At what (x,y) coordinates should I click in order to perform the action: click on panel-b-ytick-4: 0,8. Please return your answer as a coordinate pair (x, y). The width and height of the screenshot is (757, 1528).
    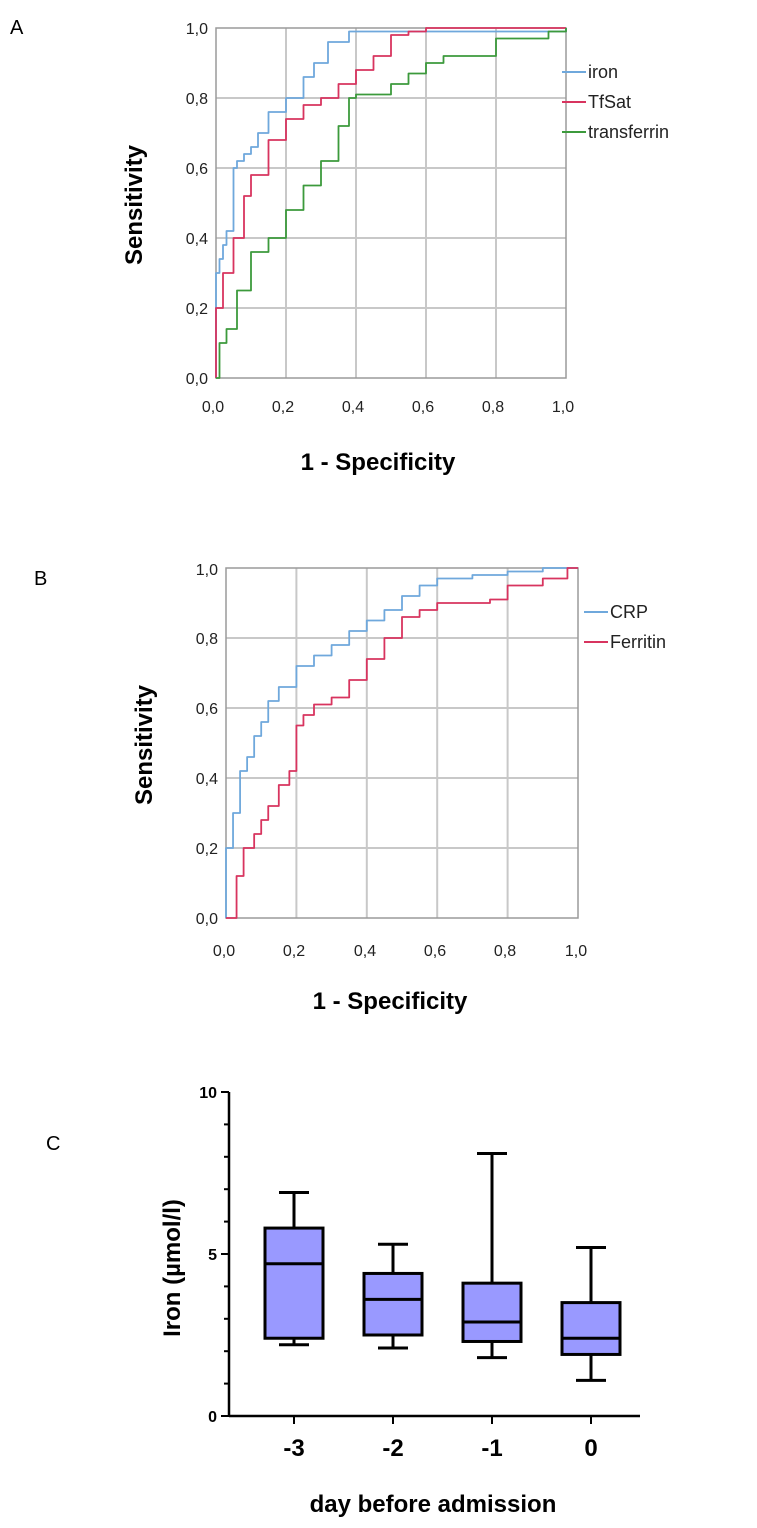
    Looking at the image, I should click on (207, 639).